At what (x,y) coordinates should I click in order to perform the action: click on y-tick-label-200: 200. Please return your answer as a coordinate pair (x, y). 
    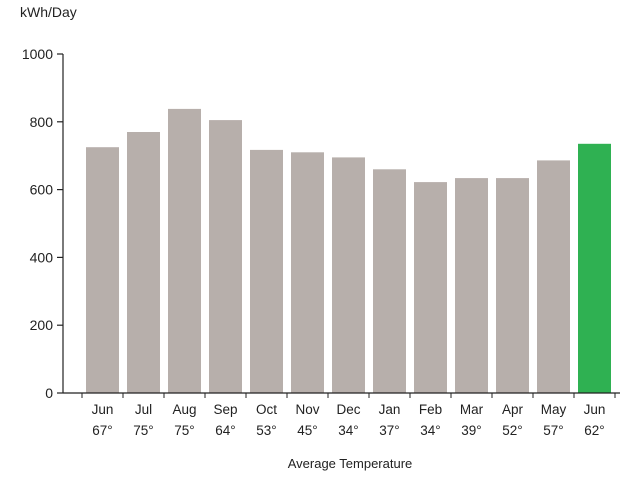
    Looking at the image, I should click on (42, 325).